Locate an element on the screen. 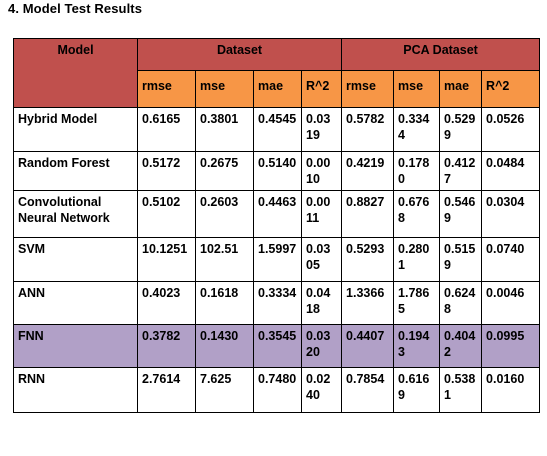  value-cell: 0.0304 is located at coordinates (511, 214).